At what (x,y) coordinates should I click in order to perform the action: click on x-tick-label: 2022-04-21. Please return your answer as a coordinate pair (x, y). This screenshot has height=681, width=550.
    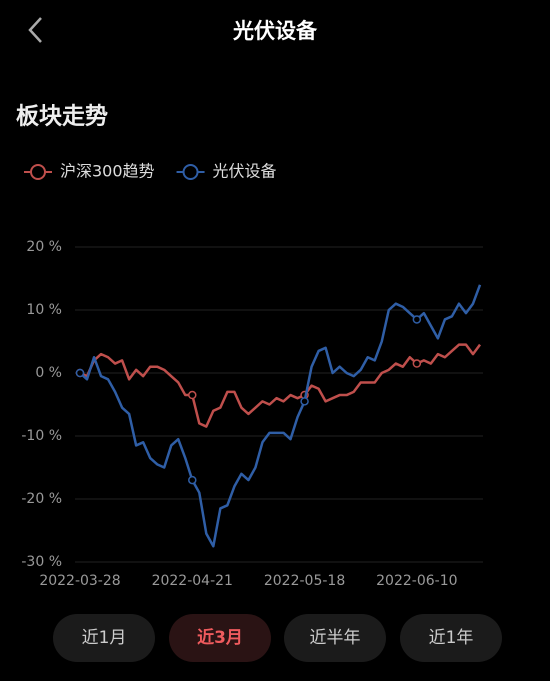
    Looking at the image, I should click on (192, 581).